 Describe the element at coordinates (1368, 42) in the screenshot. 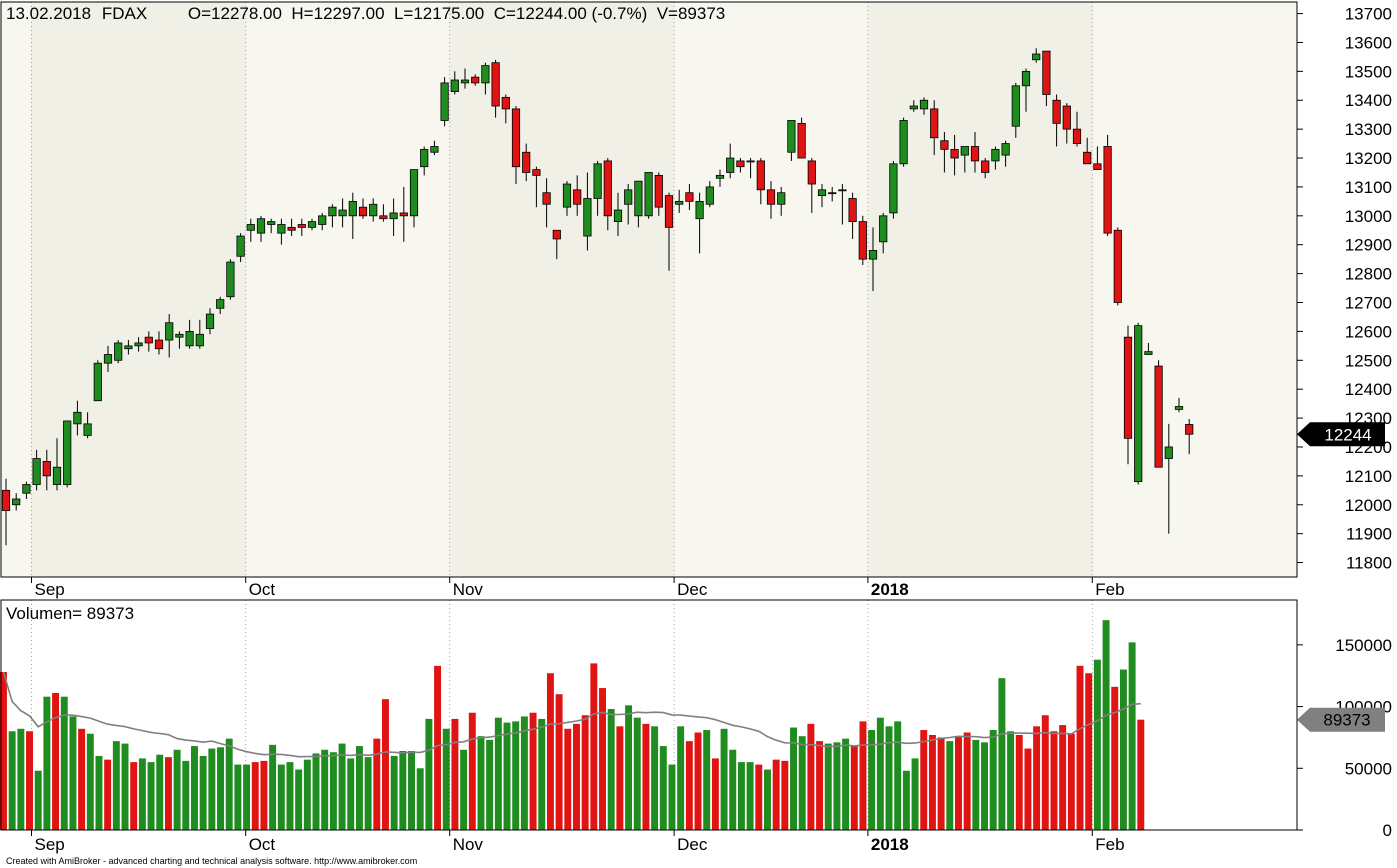

I see `price-axis-label: 13600` at that location.